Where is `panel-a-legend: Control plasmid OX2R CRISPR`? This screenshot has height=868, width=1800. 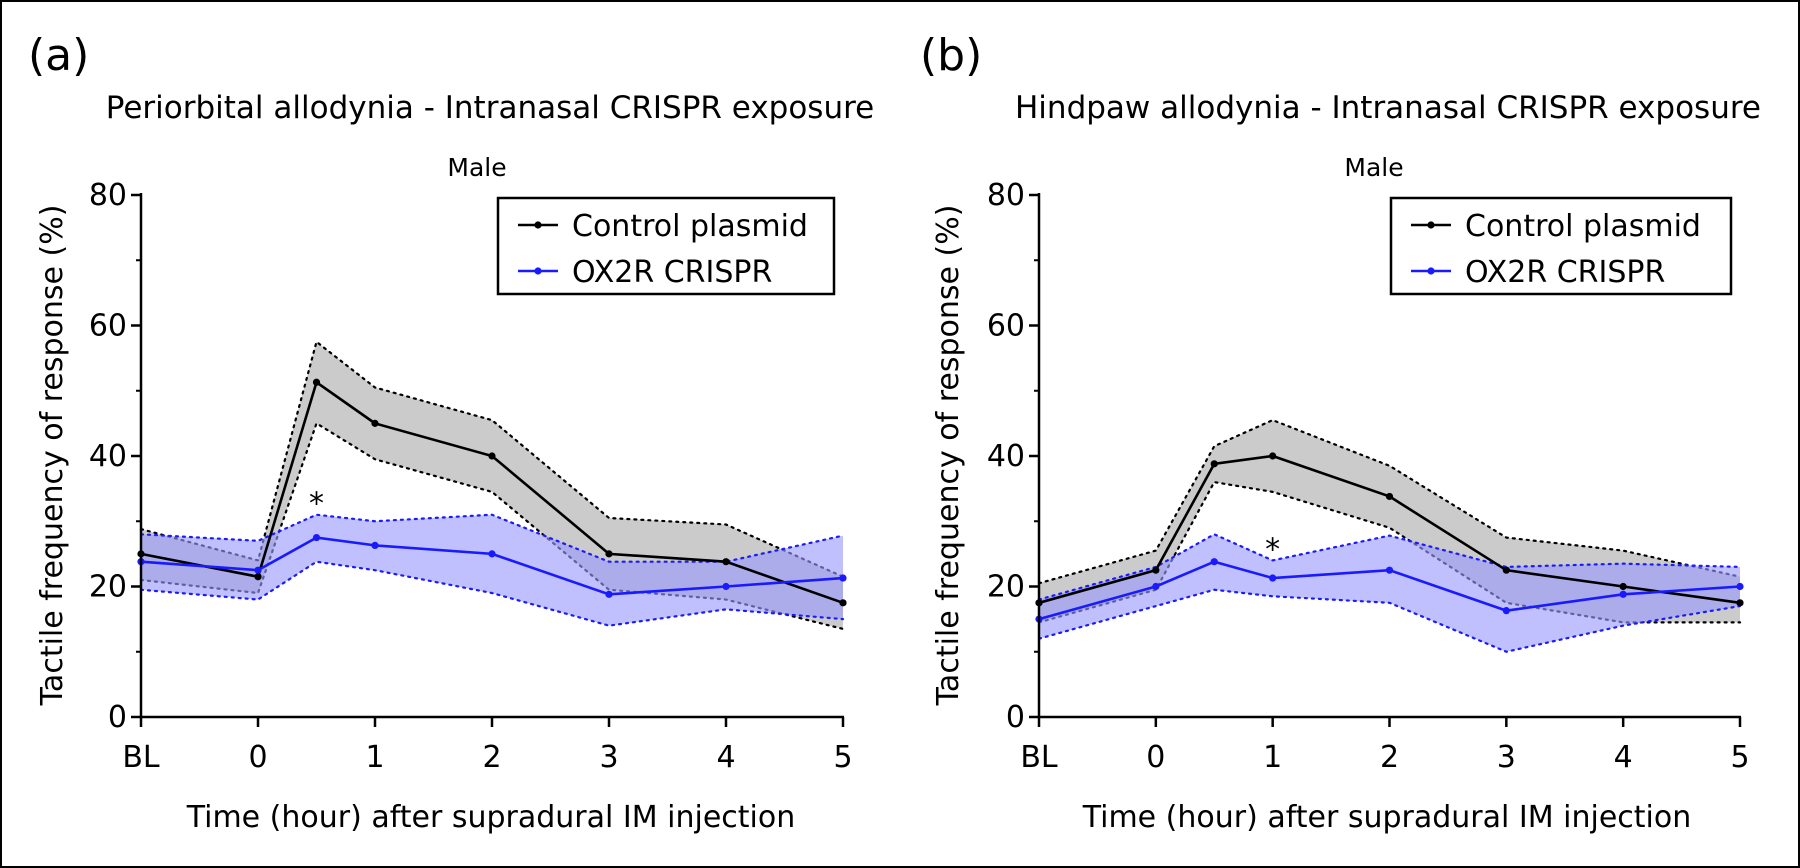 panel-a-legend: Control plasmid OX2R CRISPR is located at coordinates (666, 246).